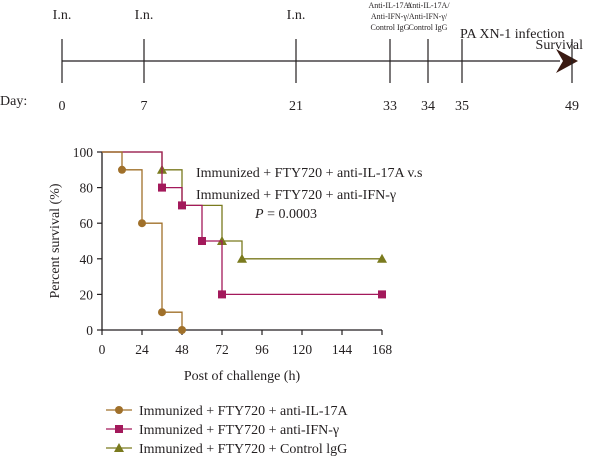 The height and width of the screenshot is (462, 600). What do you see at coordinates (382, 349) in the screenshot?
I see `x-tick-label: 168` at bounding box center [382, 349].